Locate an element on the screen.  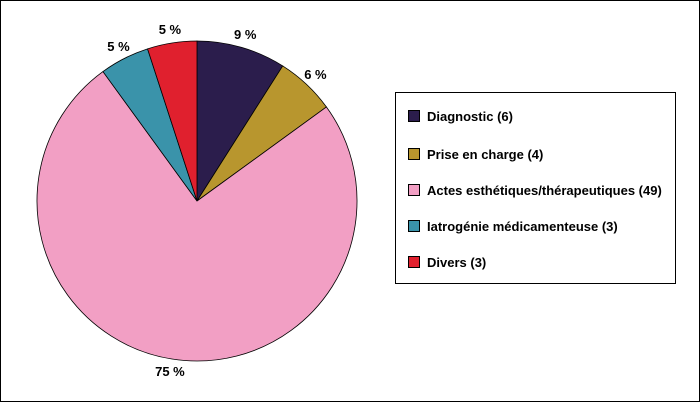
slice-label-diagnostic: 9 % is located at coordinates (245, 34).